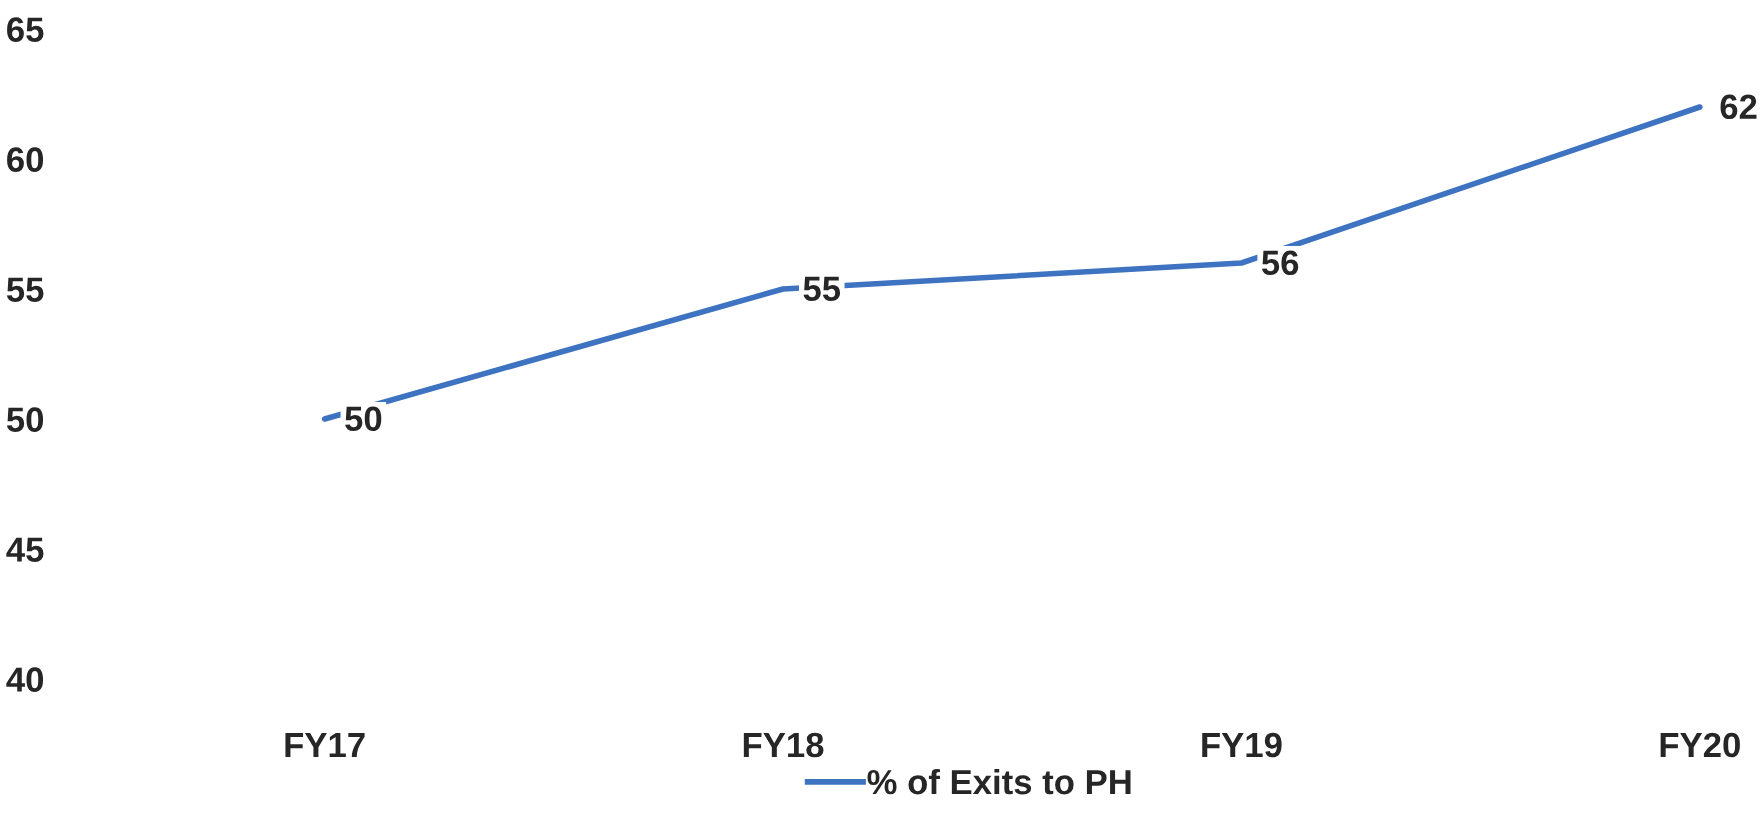  What do you see at coordinates (25, 549) in the screenshot?
I see `y-tick-label: 45` at bounding box center [25, 549].